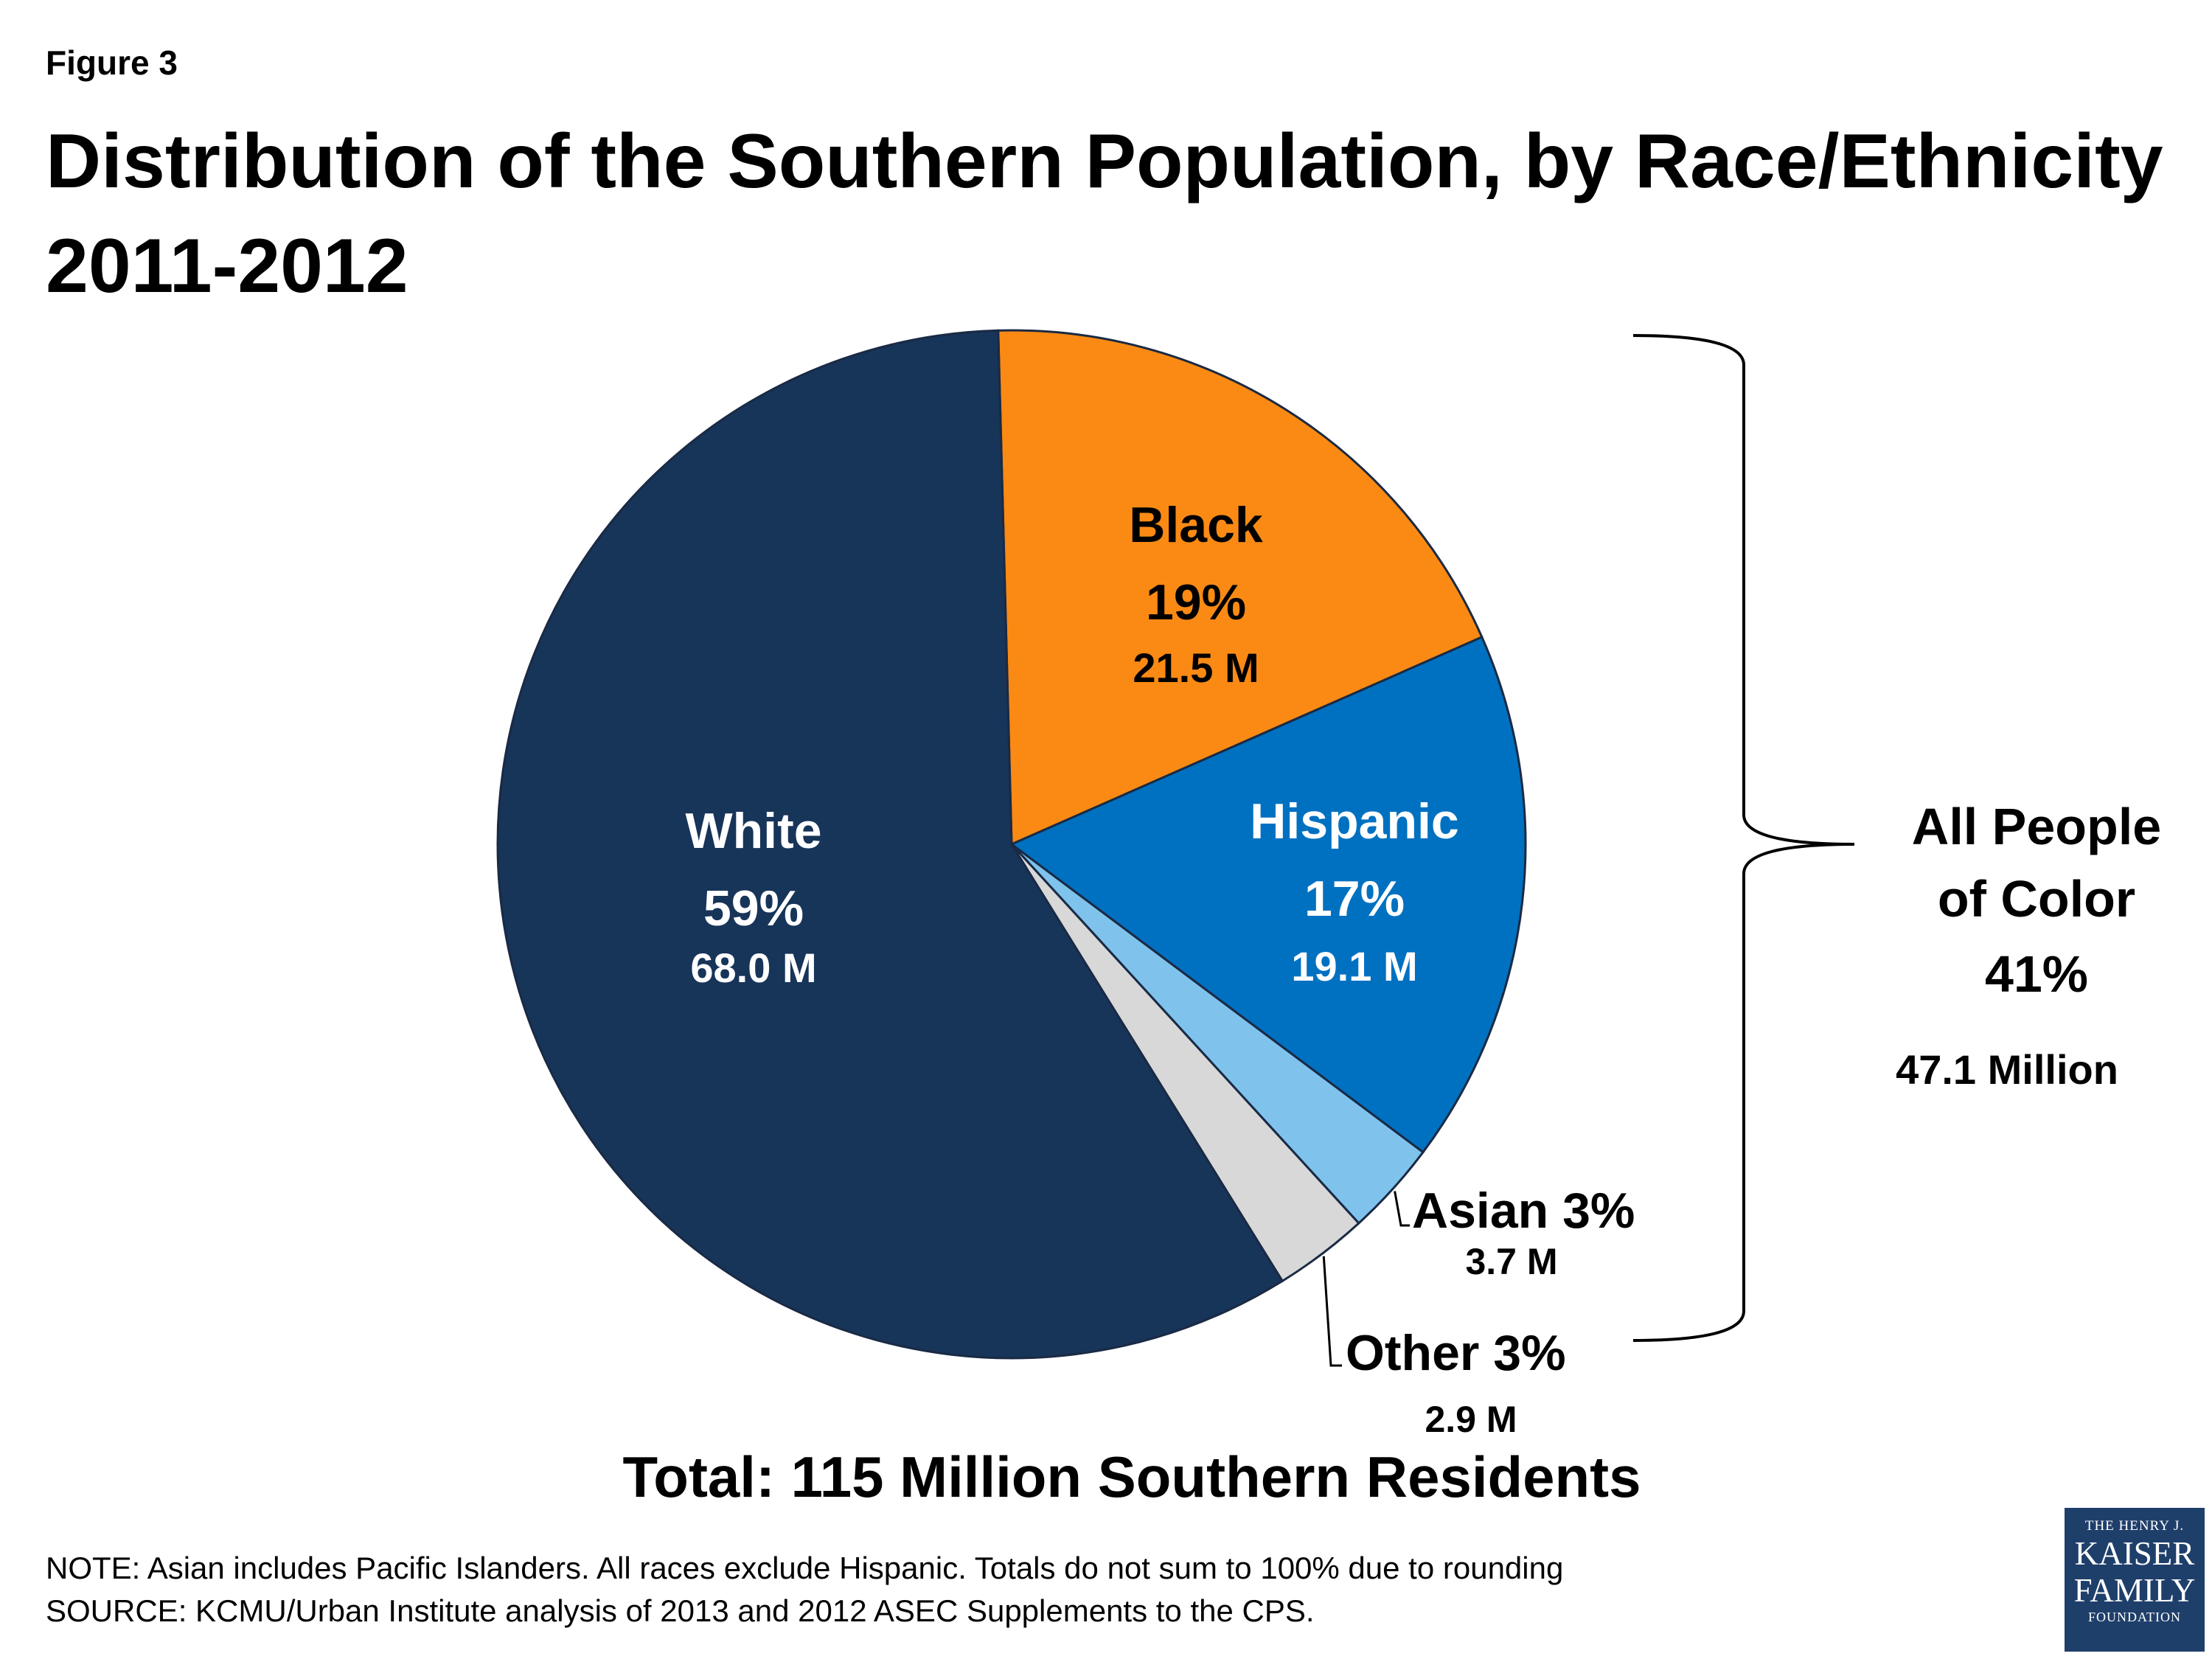  I want to click on total-label: Total: 115 Million Southern Residents, so click(1106, 1477).